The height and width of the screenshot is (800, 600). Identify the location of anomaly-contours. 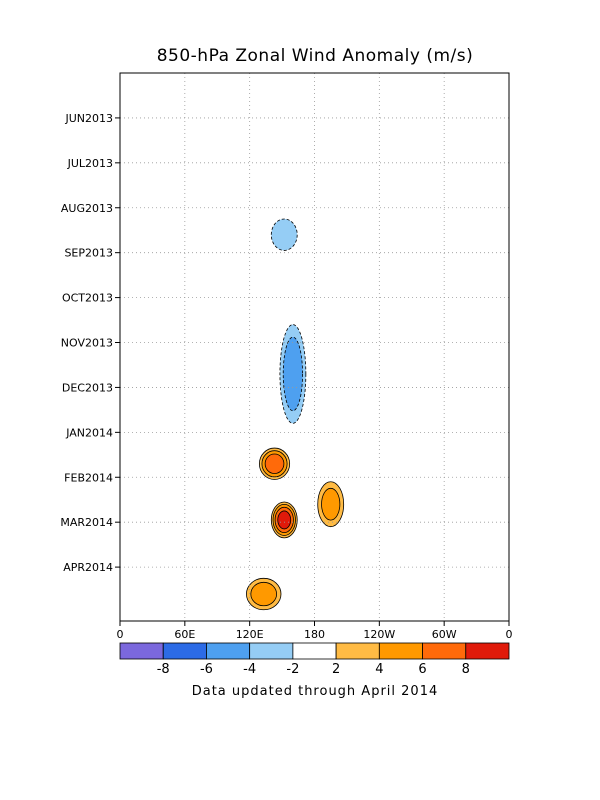
(295, 414).